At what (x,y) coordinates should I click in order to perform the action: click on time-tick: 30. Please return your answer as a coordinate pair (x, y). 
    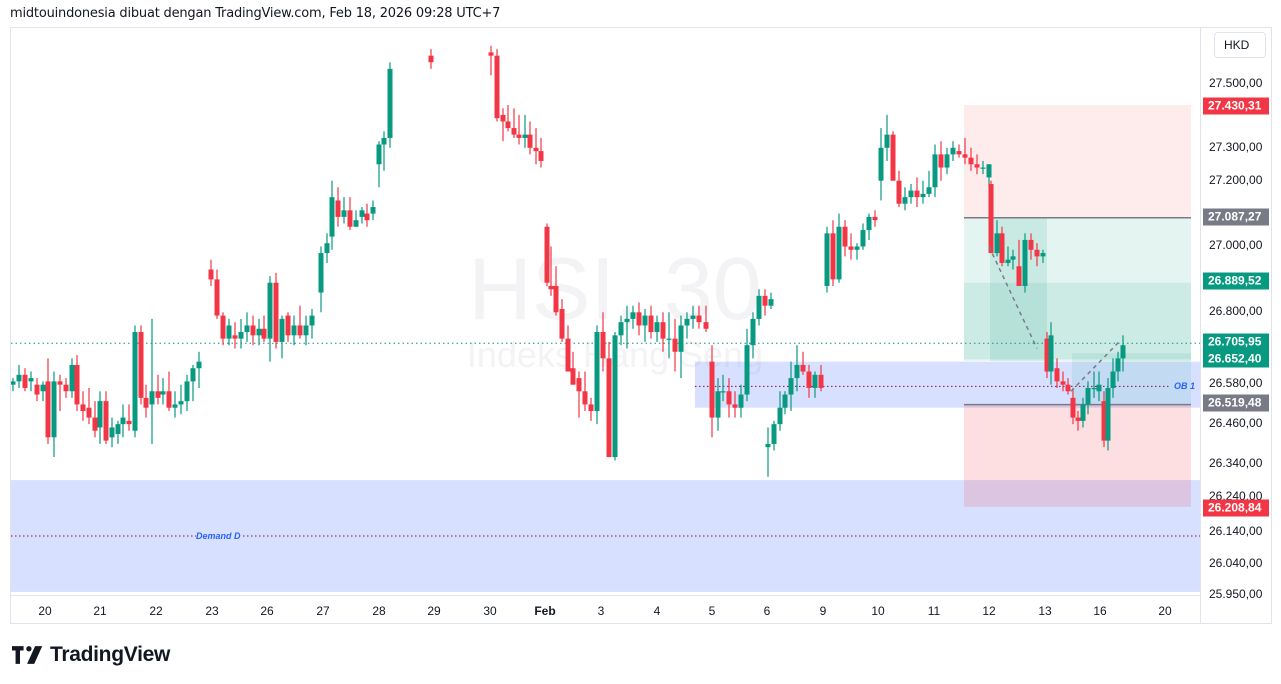
    Looking at the image, I should click on (490, 611).